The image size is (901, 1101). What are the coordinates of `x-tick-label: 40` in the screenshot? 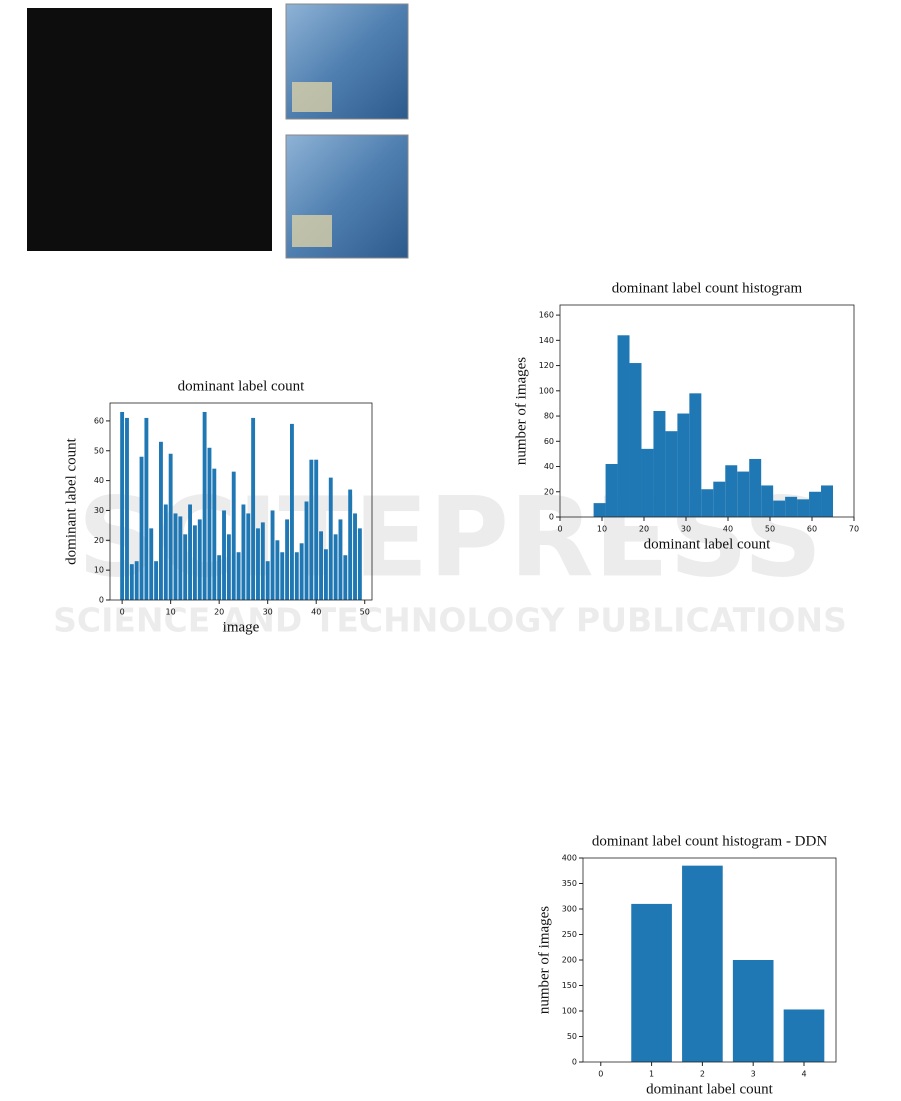 It's located at (316, 612).